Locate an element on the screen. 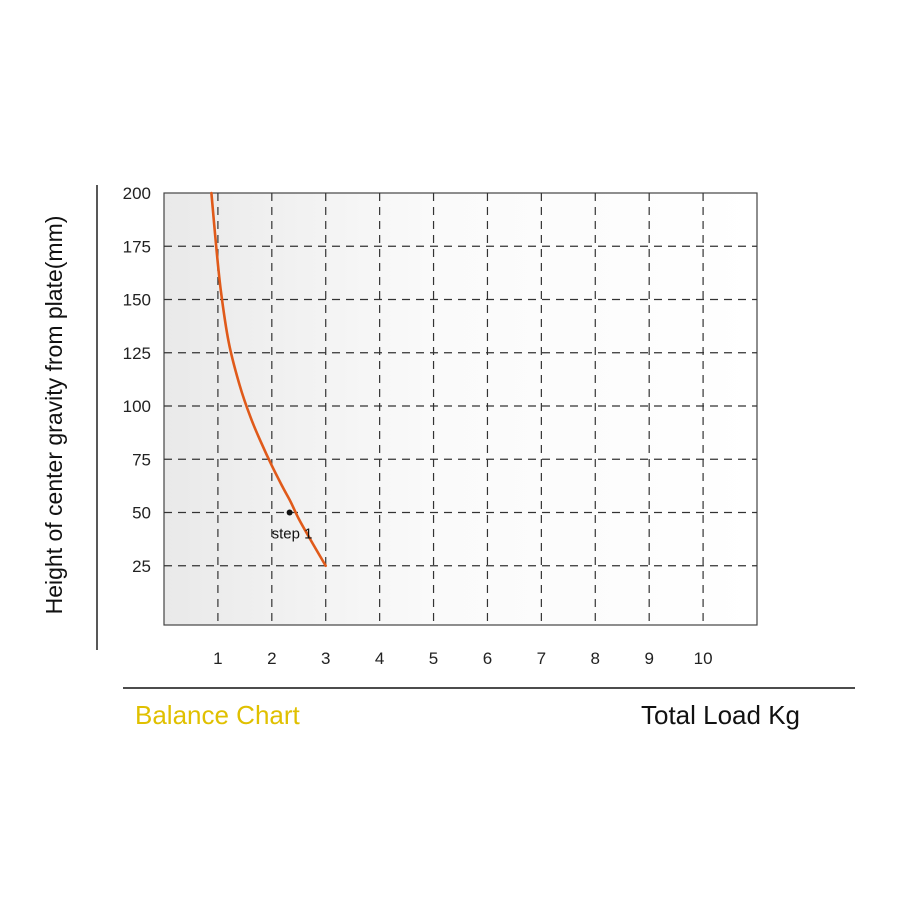 This screenshot has width=915, height=915. y-tick-50: 50 is located at coordinates (141, 513).